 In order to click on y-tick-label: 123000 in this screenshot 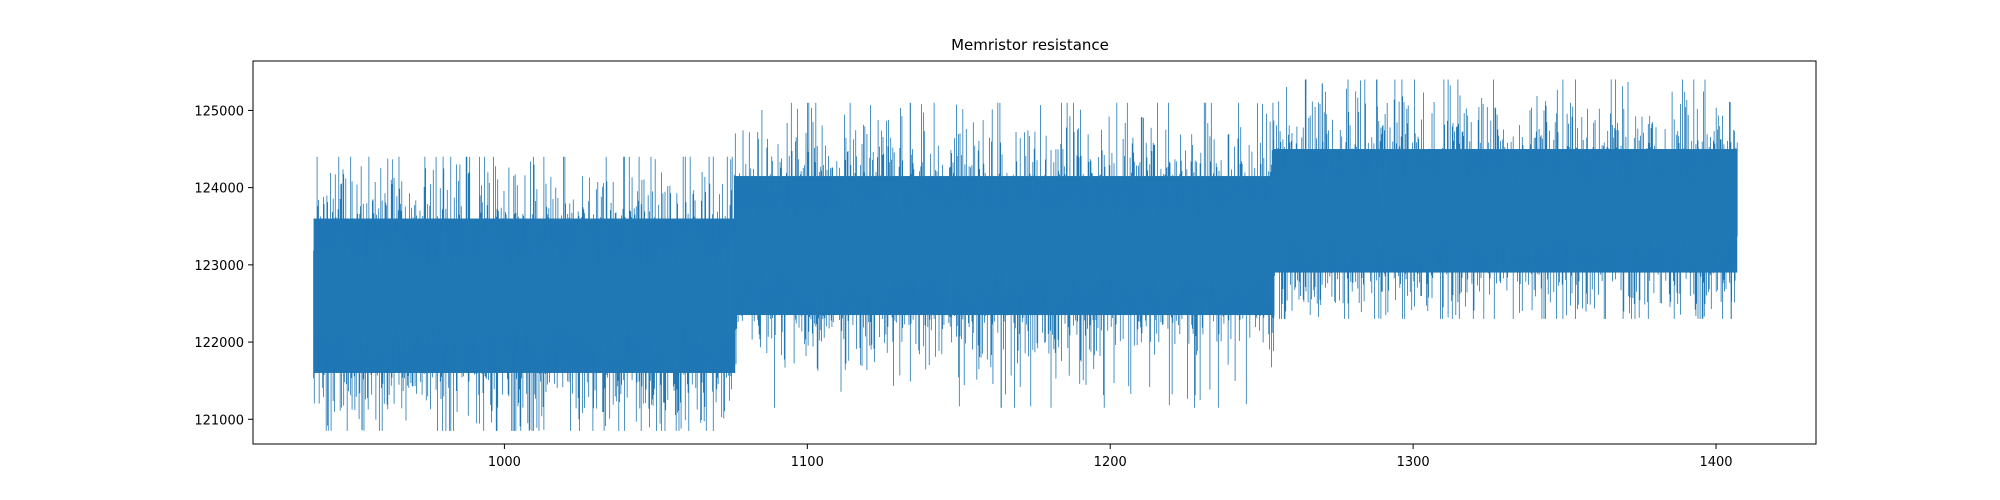, I will do `click(219, 266)`.